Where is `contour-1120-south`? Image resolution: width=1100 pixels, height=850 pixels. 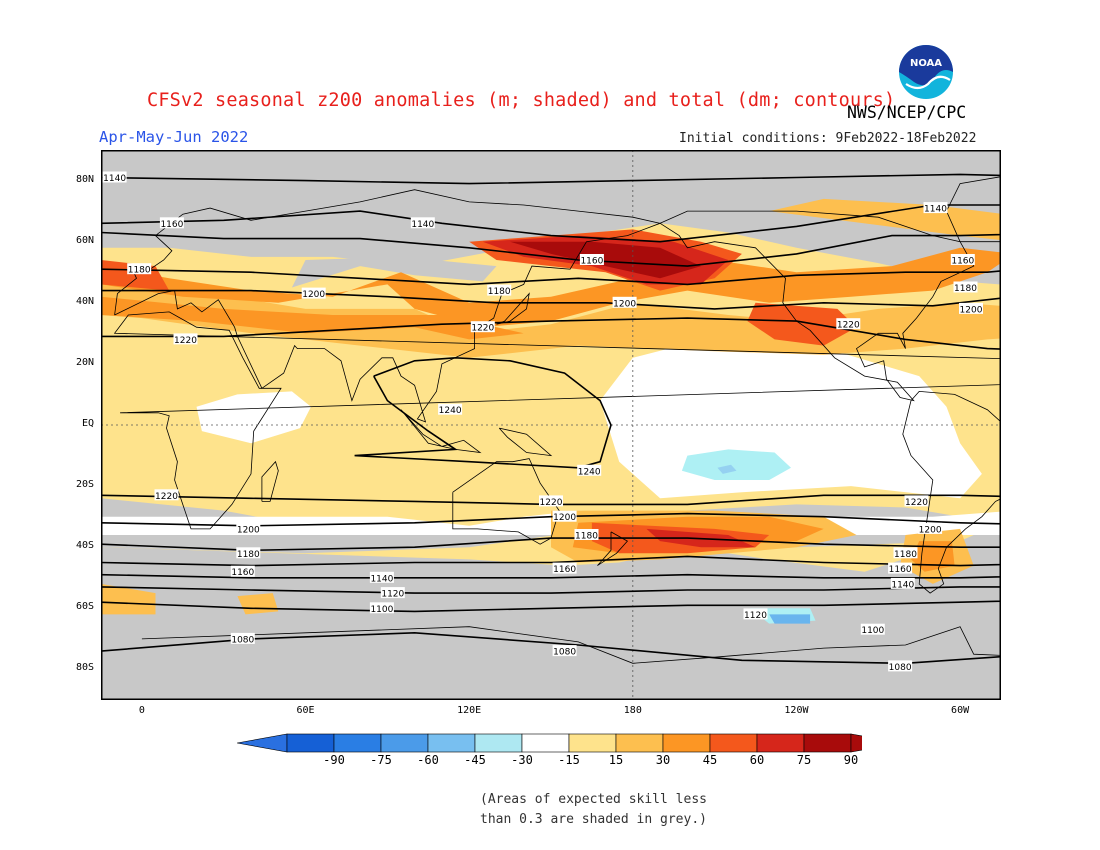 contour-1120-south is located at coordinates (551, 590).